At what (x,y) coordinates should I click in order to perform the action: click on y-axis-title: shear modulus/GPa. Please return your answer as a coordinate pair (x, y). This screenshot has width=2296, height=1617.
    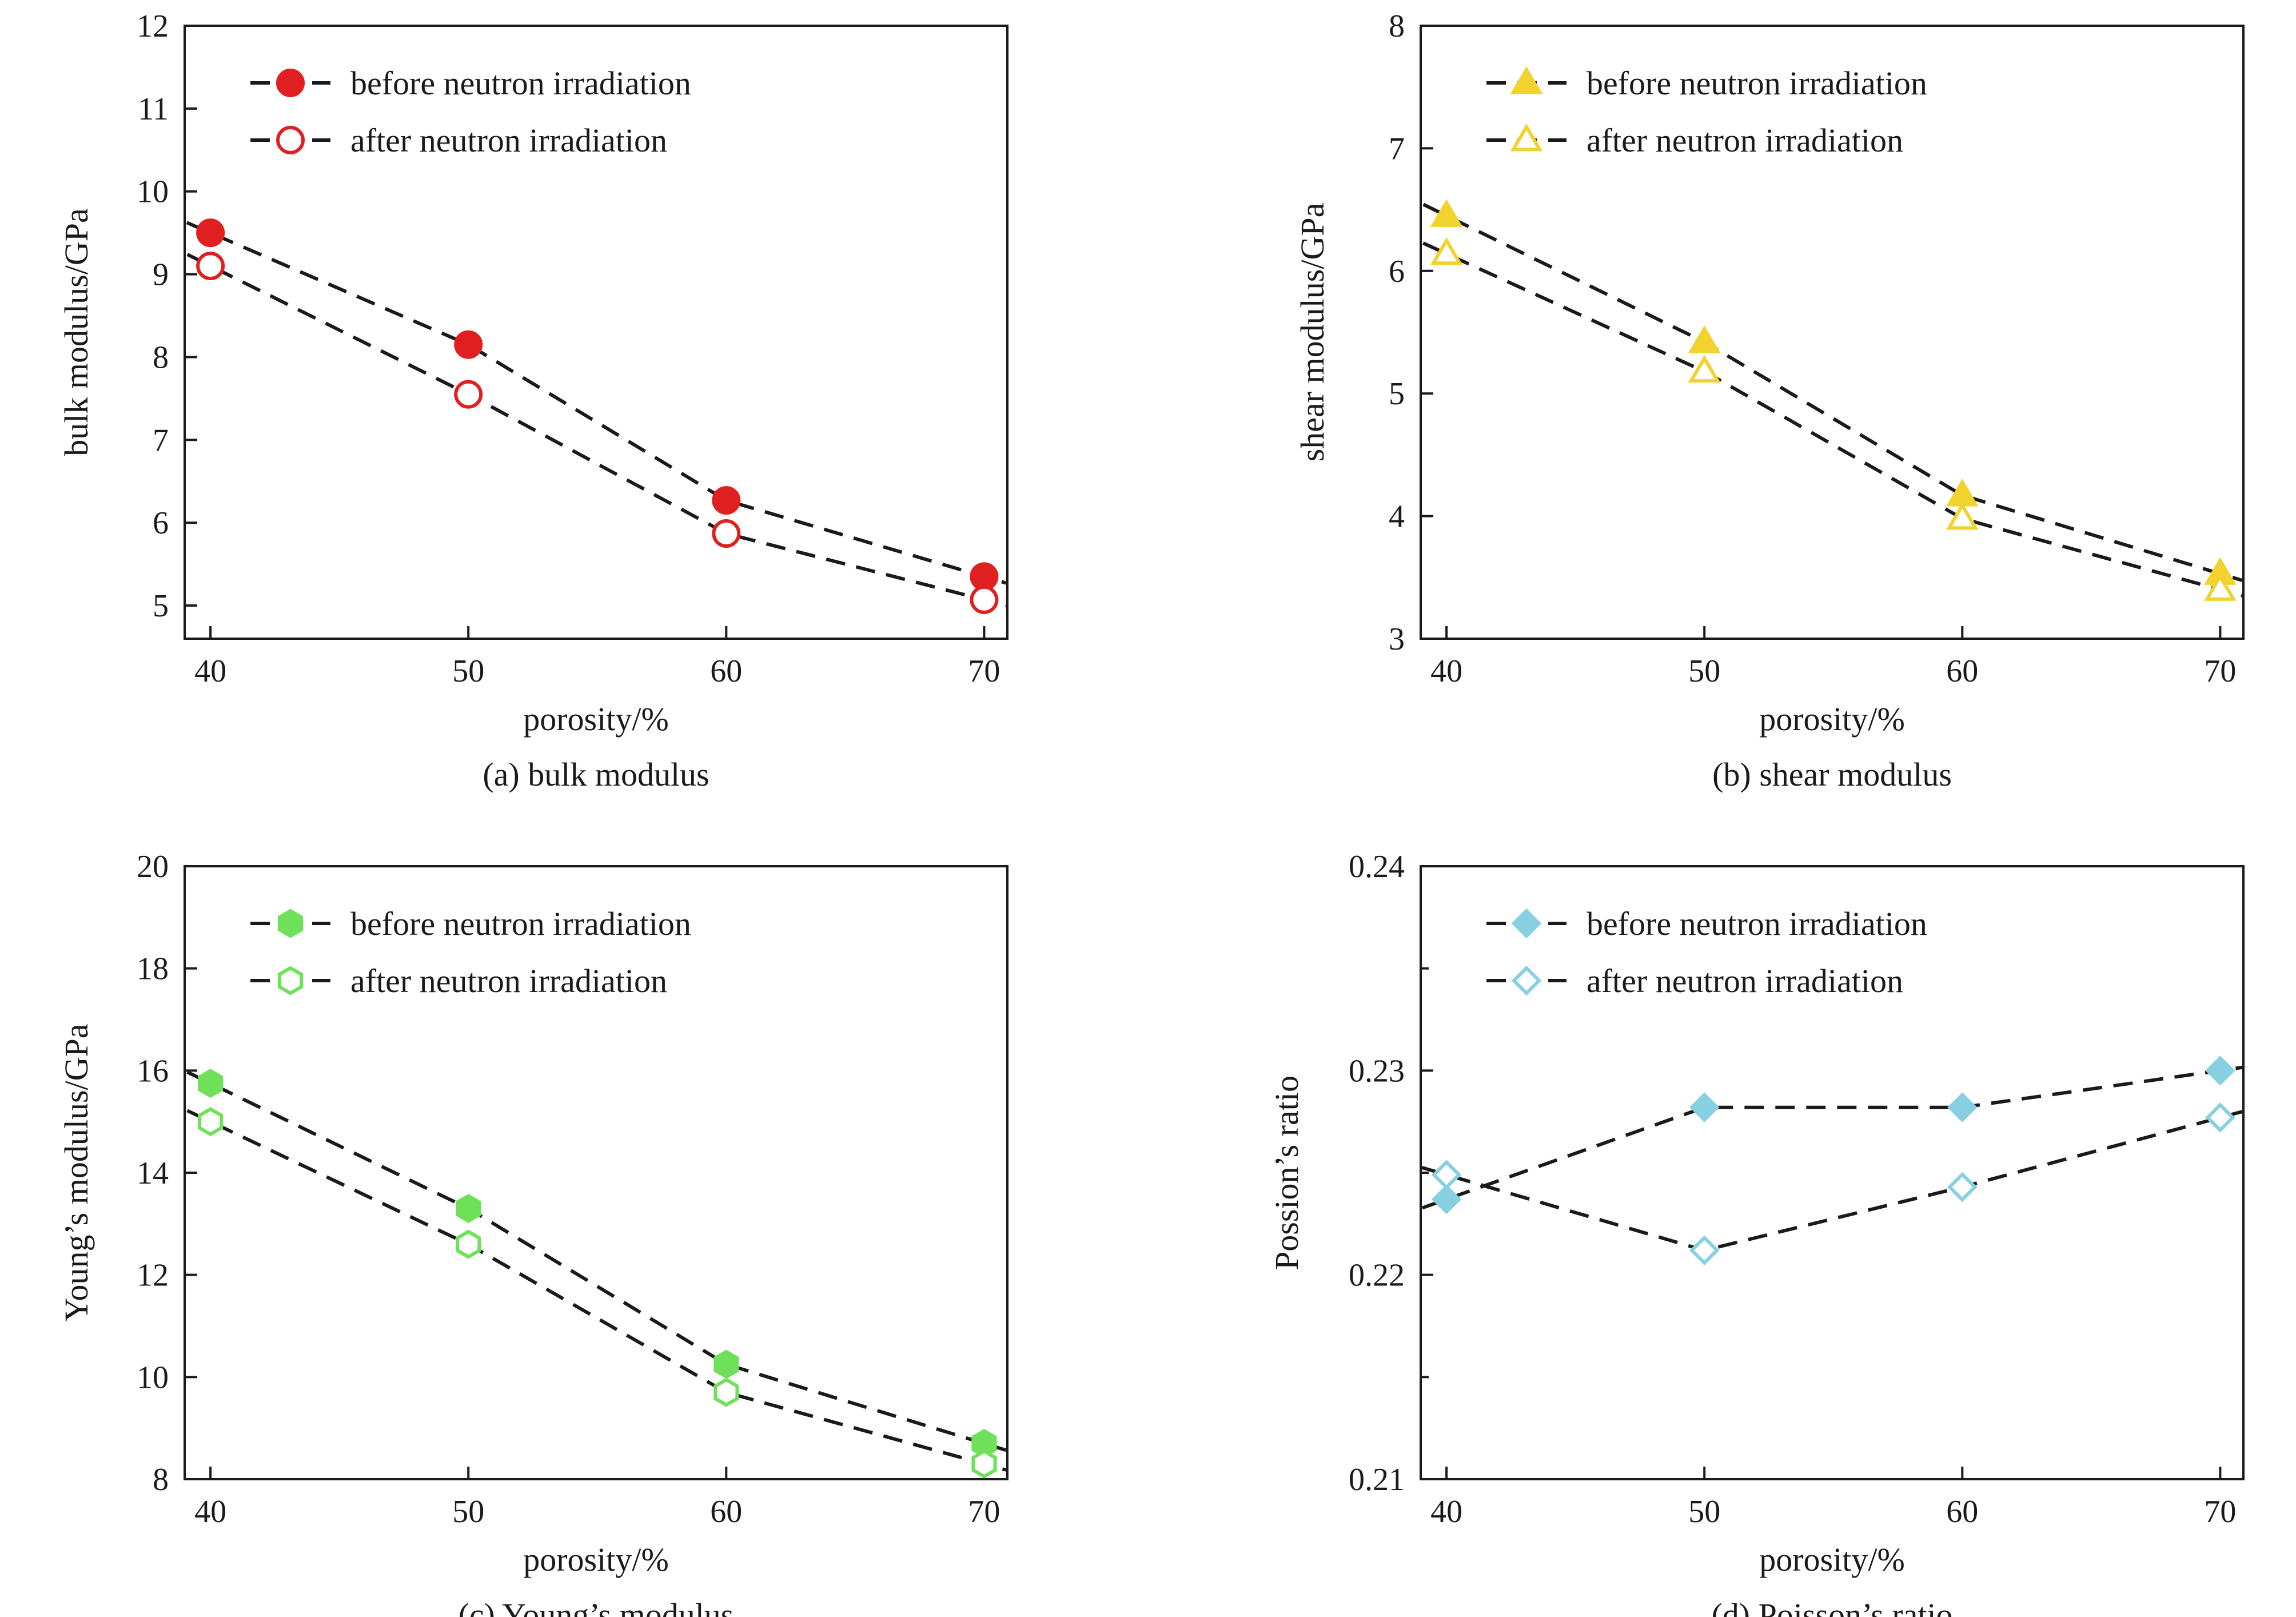
    Looking at the image, I should click on (1313, 332).